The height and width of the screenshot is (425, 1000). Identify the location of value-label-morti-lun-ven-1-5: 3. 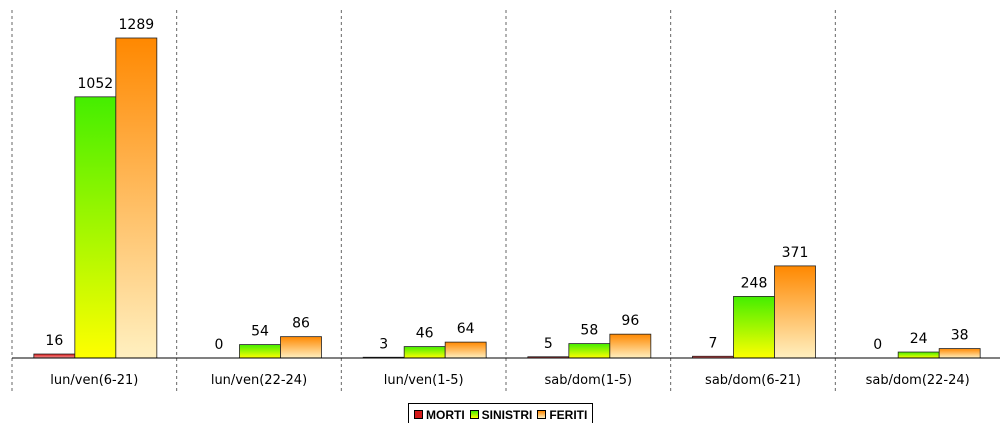
(383, 344).